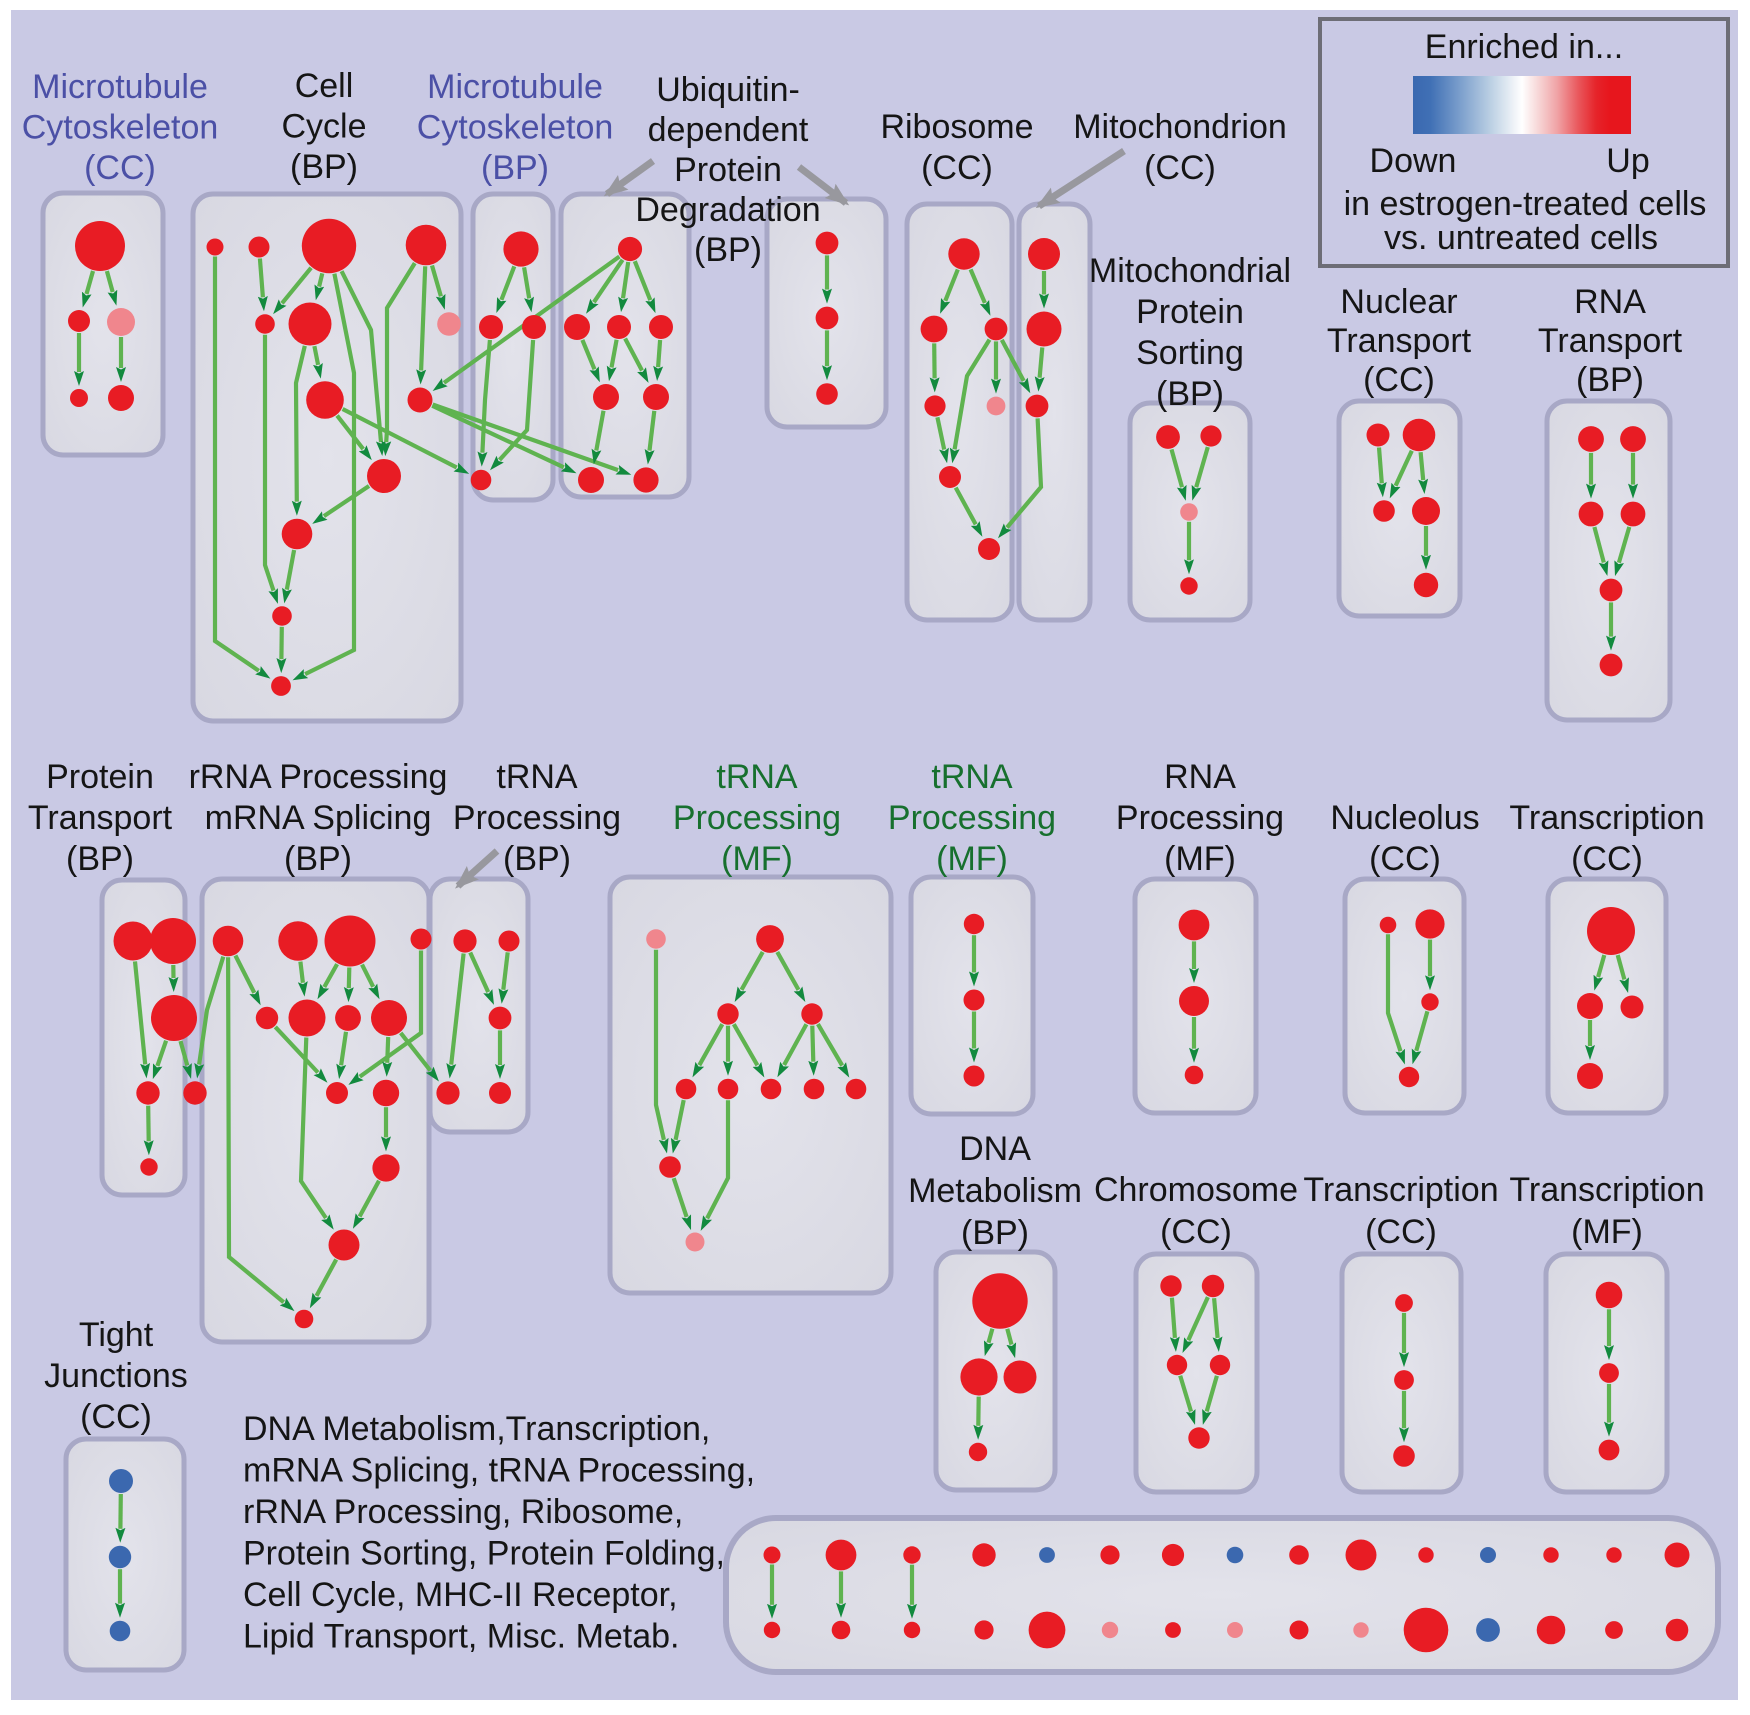 The width and height of the screenshot is (1750, 1715). What do you see at coordinates (1521, 238) in the screenshot?
I see `svg-text: vs. untreated cells` at bounding box center [1521, 238].